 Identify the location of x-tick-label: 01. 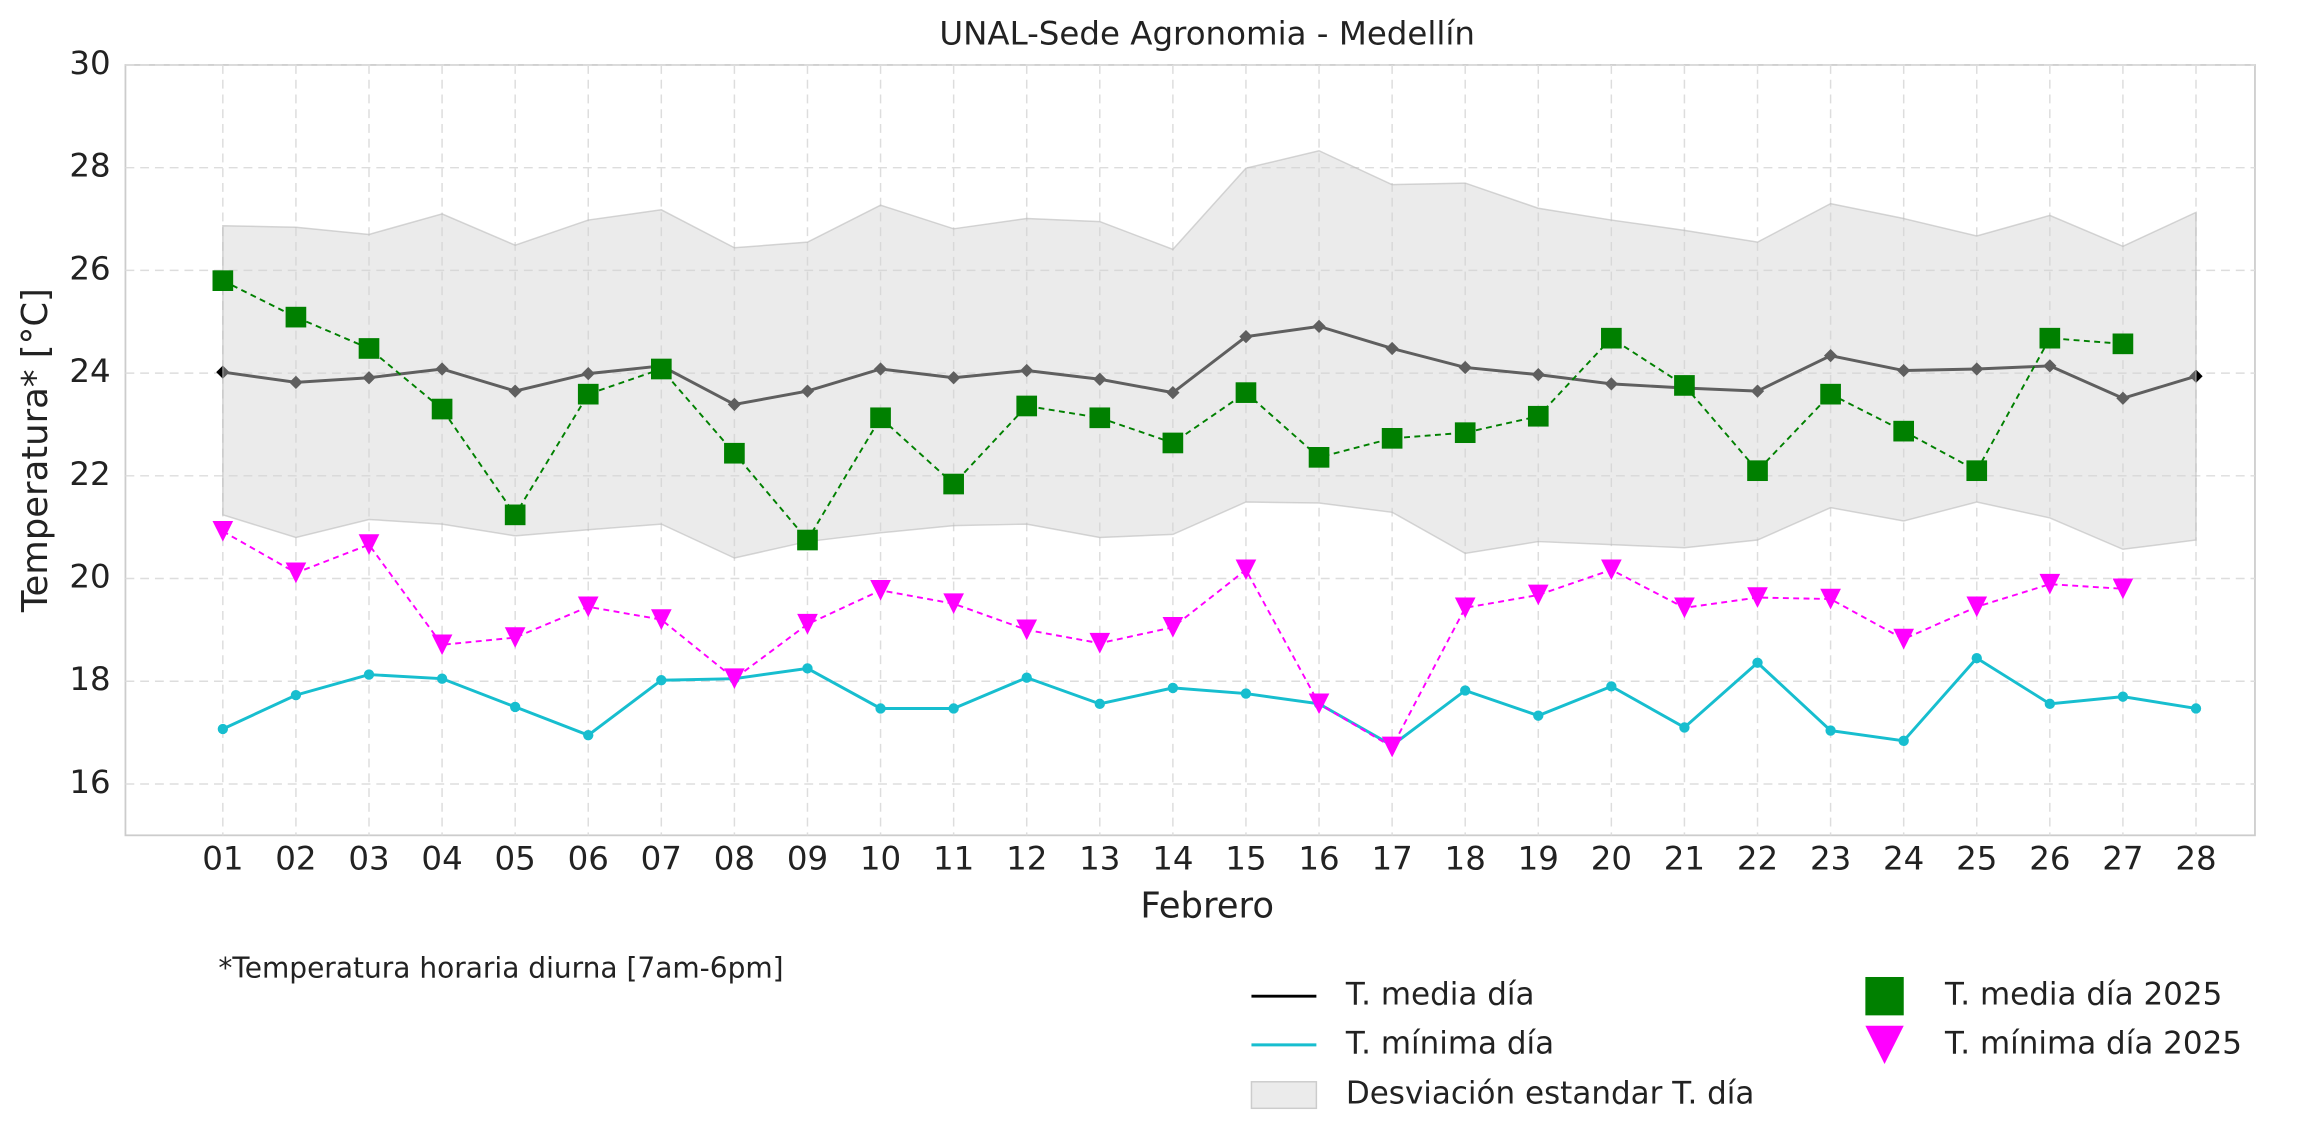
(222, 858).